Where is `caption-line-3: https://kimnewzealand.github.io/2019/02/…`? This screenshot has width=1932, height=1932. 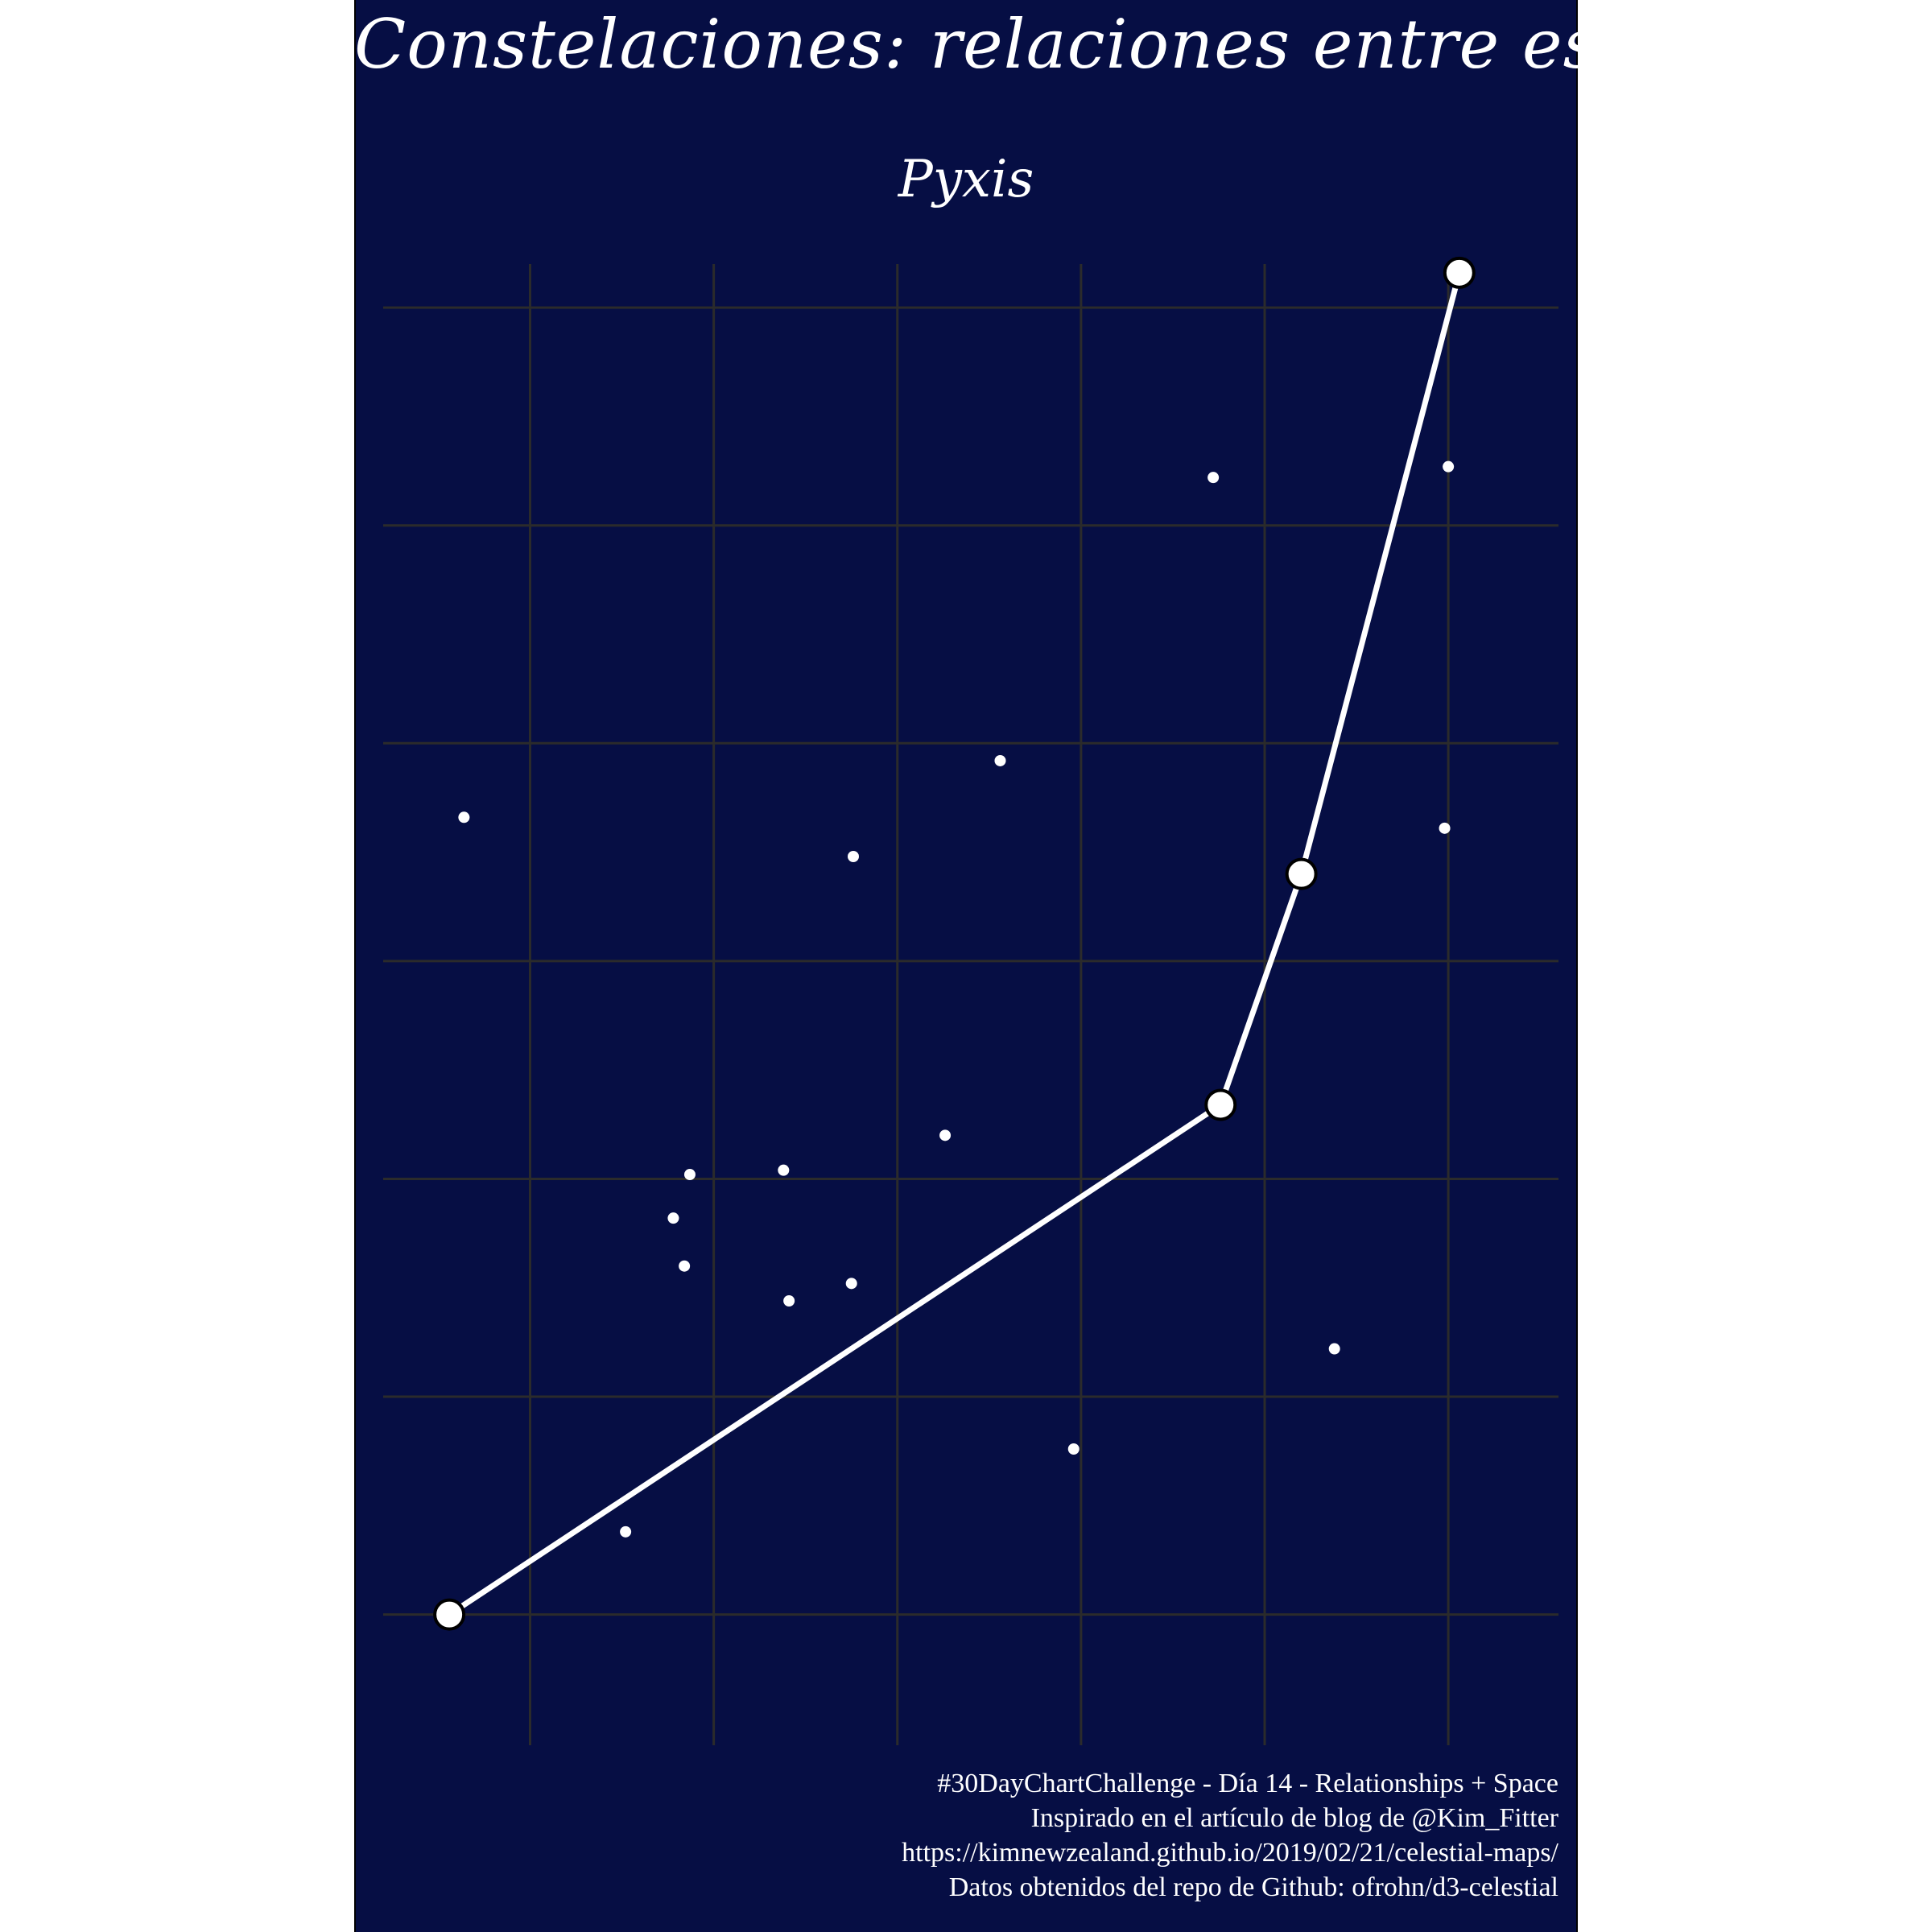
caption-line-3: https://kimnewzealand.github.io/2019/02/… is located at coordinates (1230, 1853).